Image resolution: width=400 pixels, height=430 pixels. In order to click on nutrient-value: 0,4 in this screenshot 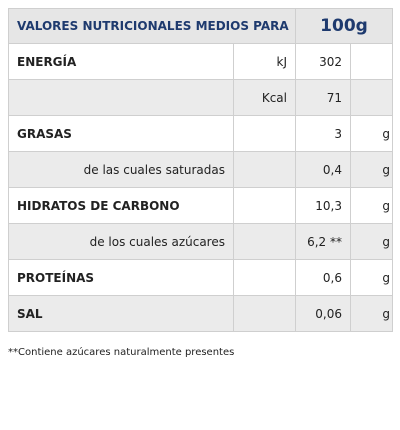, I will do `click(323, 169)`.